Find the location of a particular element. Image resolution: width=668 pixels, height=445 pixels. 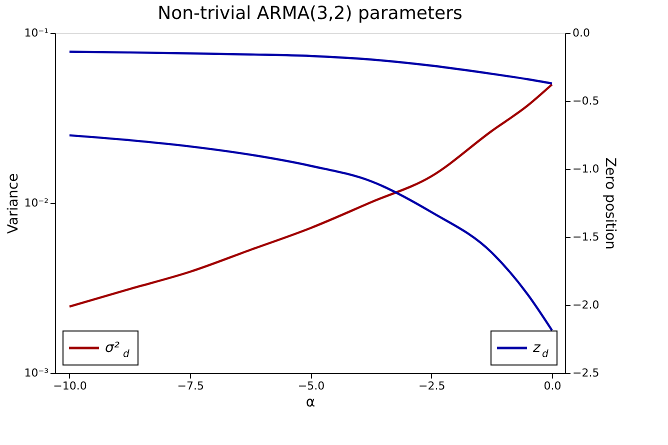

y-axis-title: Variance is located at coordinates (13, 203).